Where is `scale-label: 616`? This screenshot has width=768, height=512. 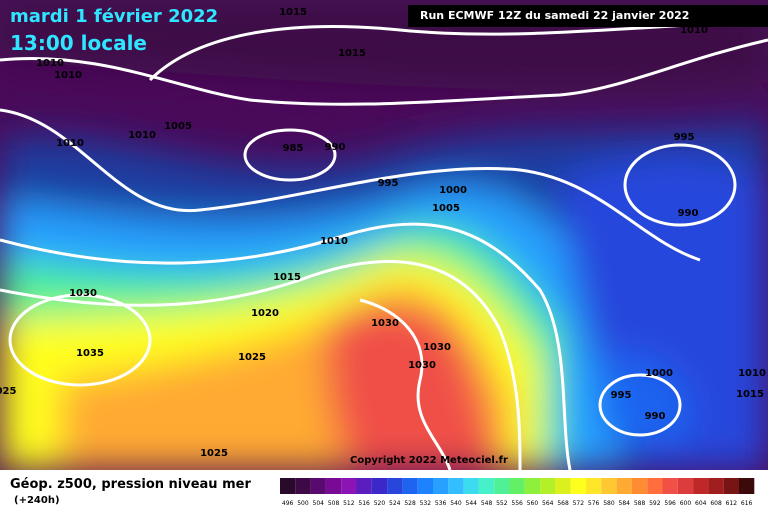 scale-label: 616 is located at coordinates (747, 503).